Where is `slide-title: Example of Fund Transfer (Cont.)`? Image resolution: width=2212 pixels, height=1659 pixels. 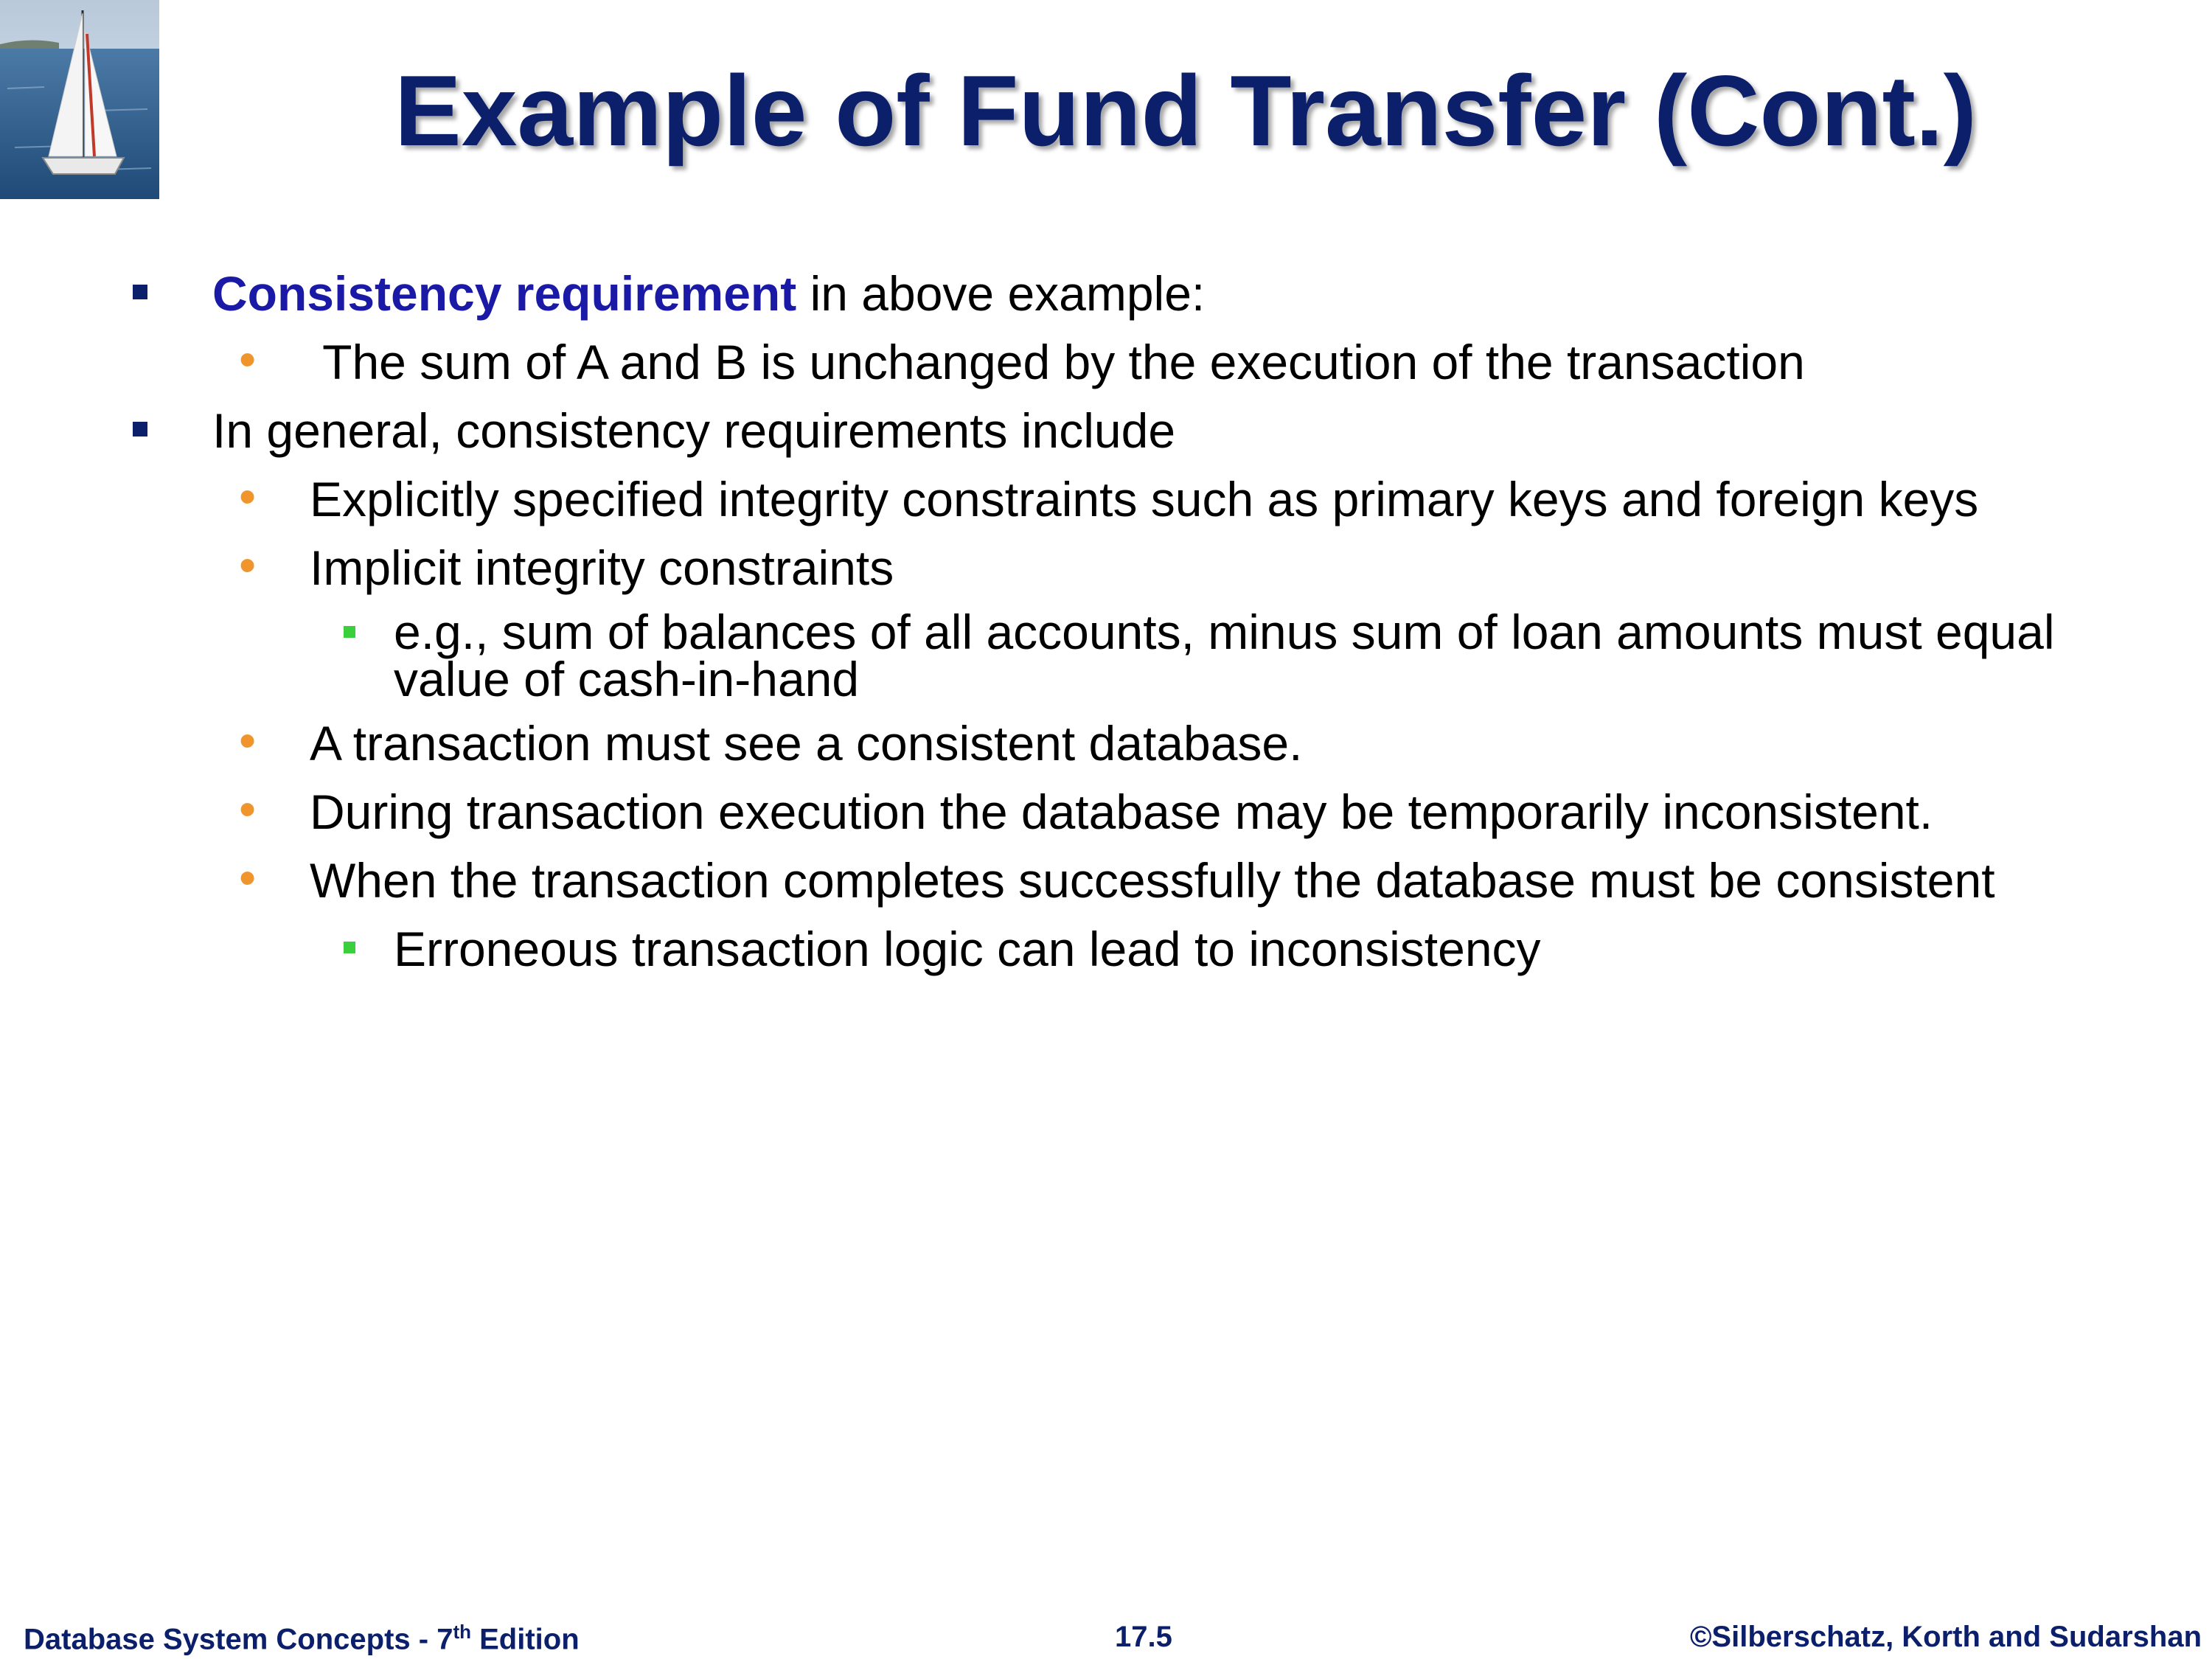
slide-title: Example of Fund Transfer (Cont.) is located at coordinates (1185, 111).